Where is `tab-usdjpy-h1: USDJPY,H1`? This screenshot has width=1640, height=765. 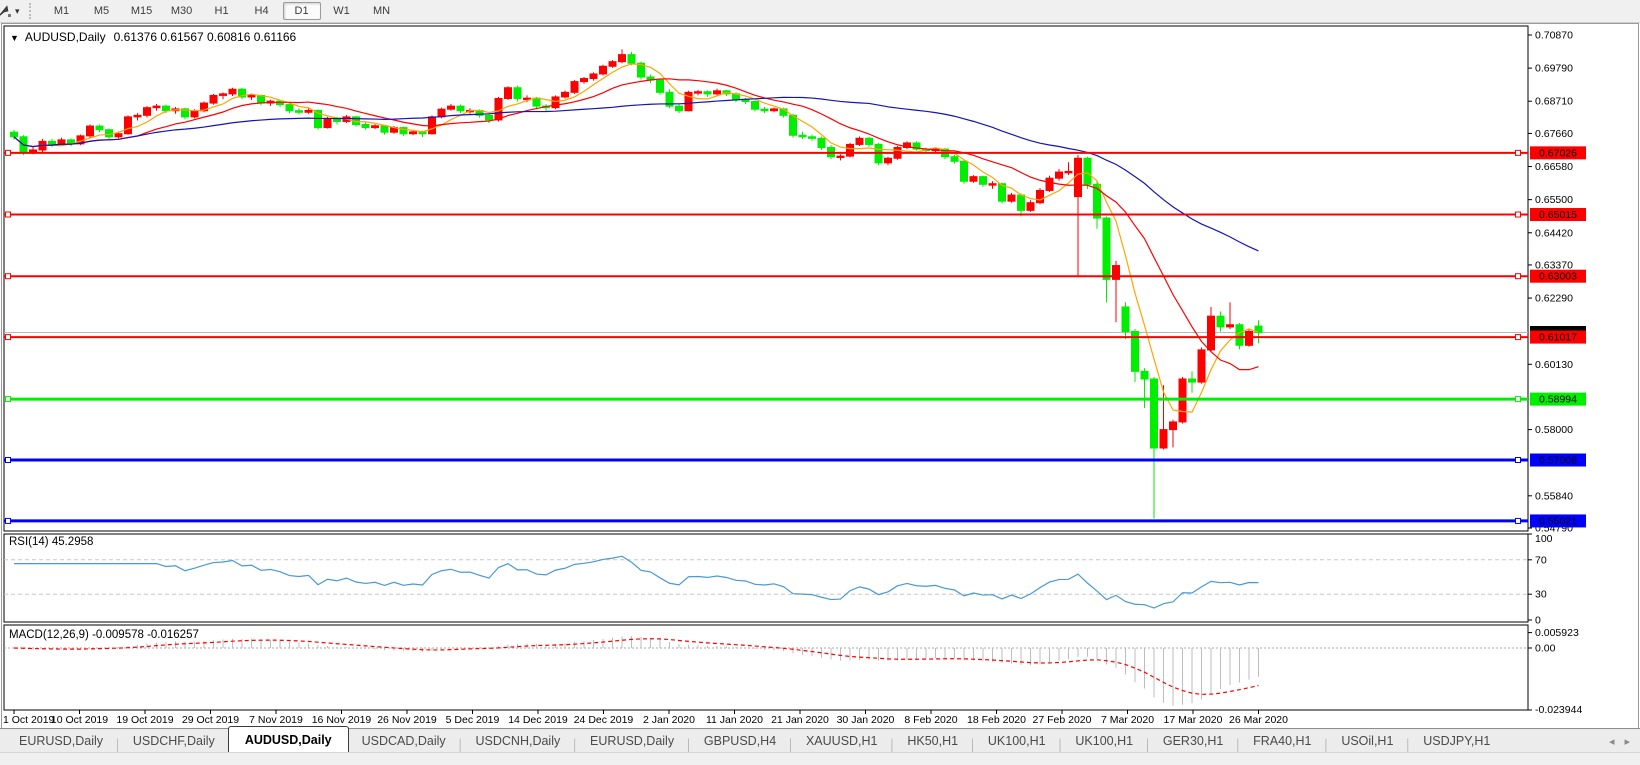 tab-usdjpy-h1: USDJPY,H1 is located at coordinates (1457, 741).